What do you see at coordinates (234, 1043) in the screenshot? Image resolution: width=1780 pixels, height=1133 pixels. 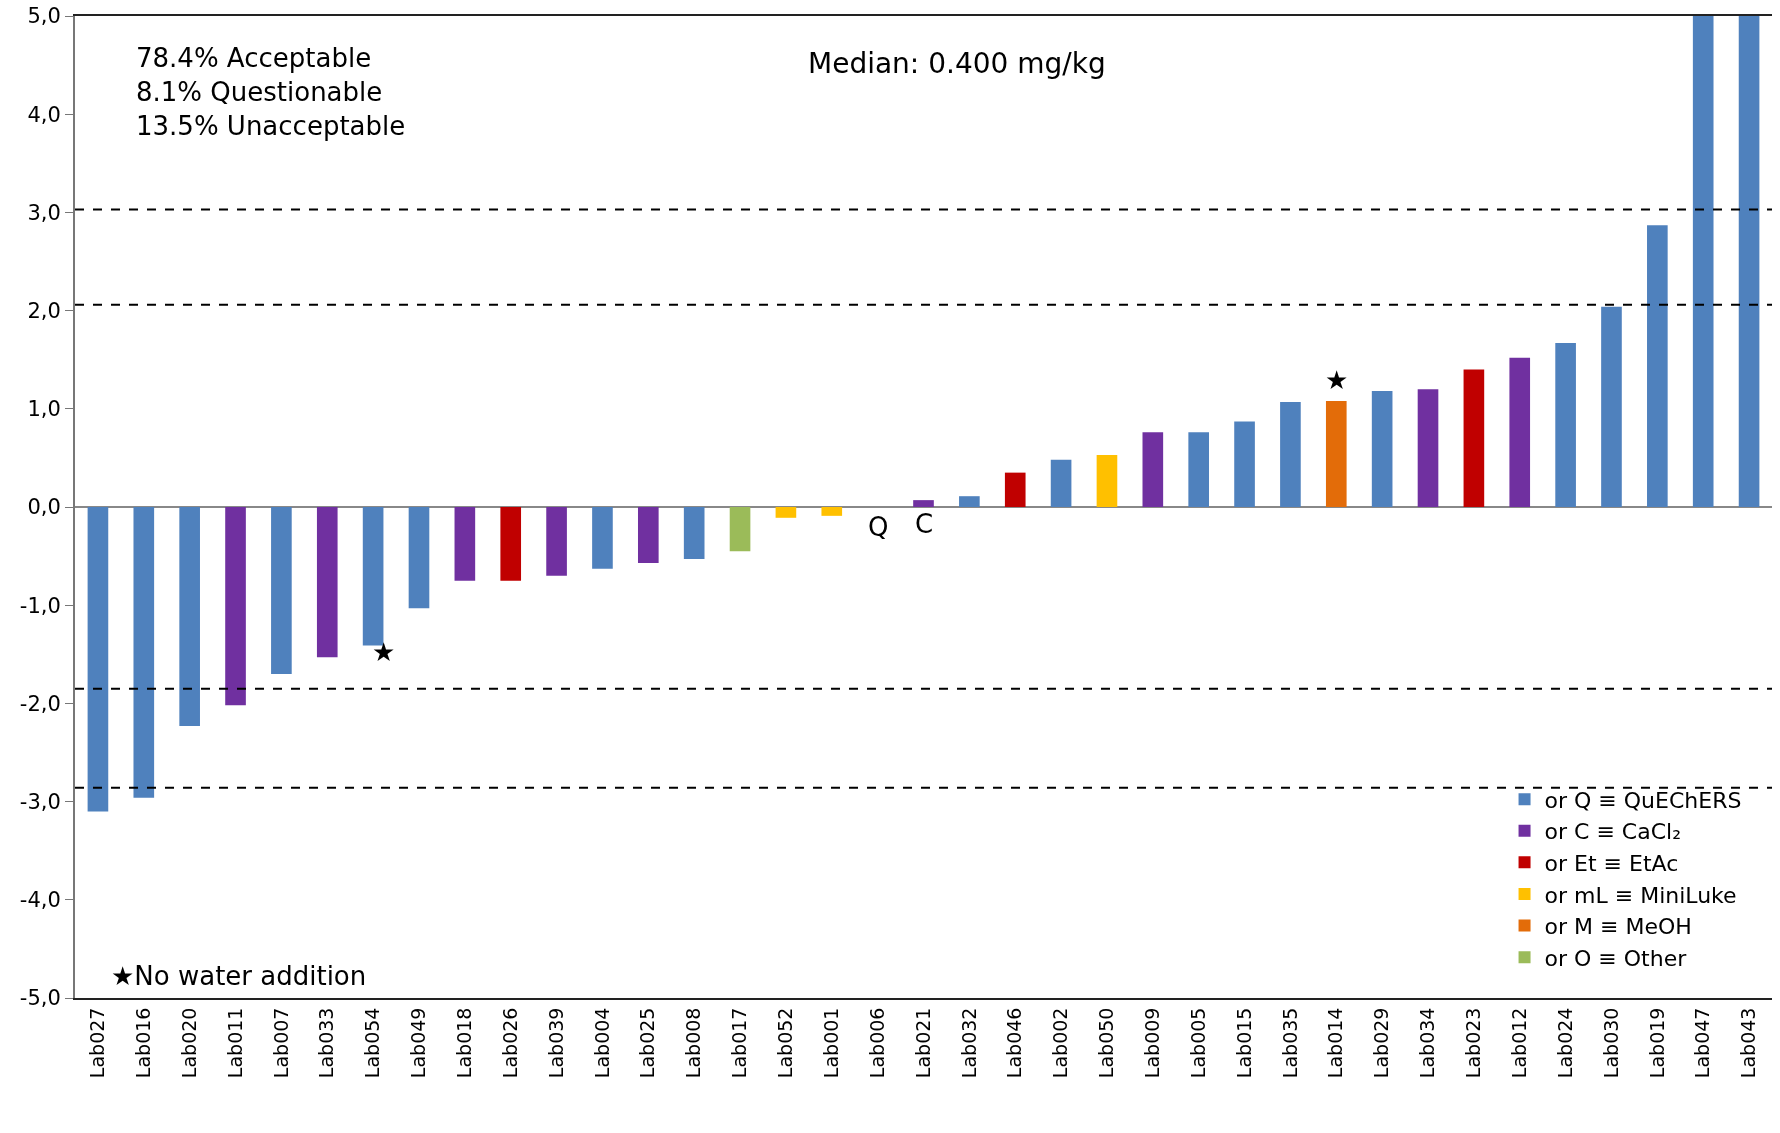 I see `x-tick-label: Lab011` at bounding box center [234, 1043].